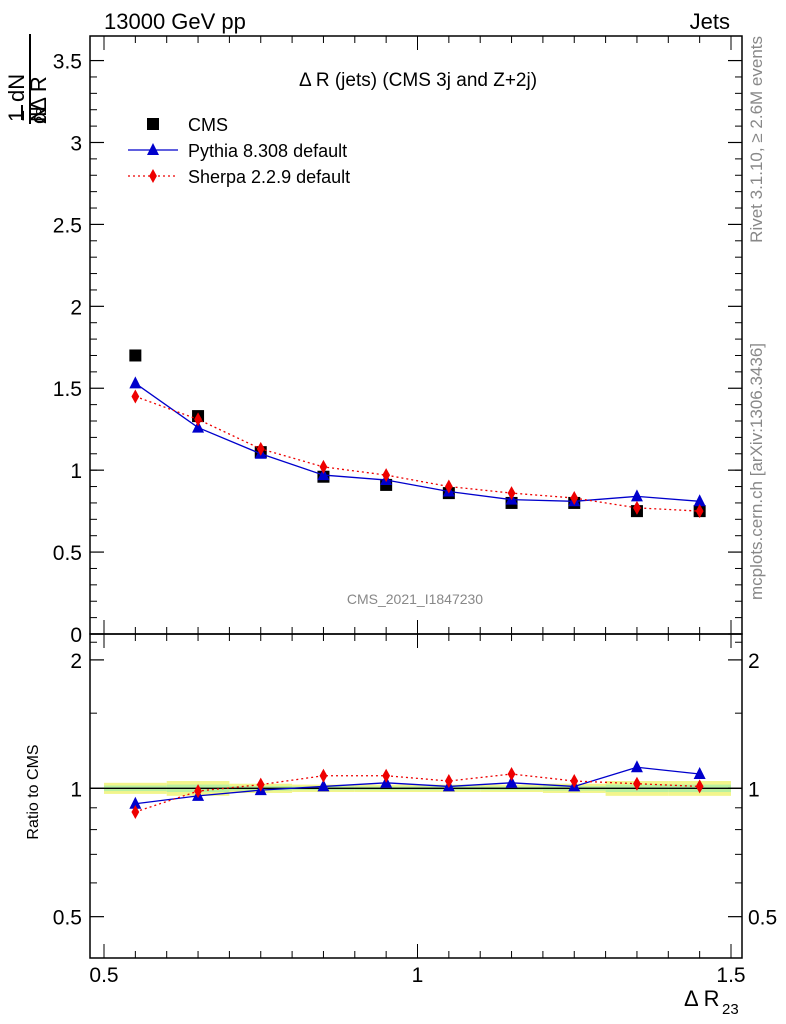 The width and height of the screenshot is (786, 1024). What do you see at coordinates (208, 125) in the screenshot?
I see `legend-label: CMS` at bounding box center [208, 125].